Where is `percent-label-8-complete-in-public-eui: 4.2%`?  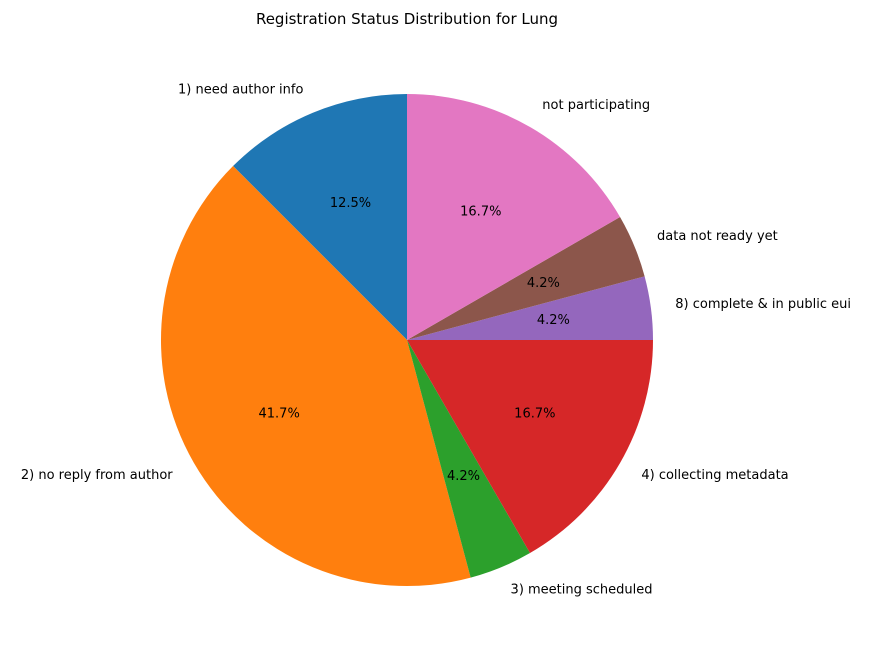
percent-label-8-complete-in-public-eui: 4.2% is located at coordinates (553, 320).